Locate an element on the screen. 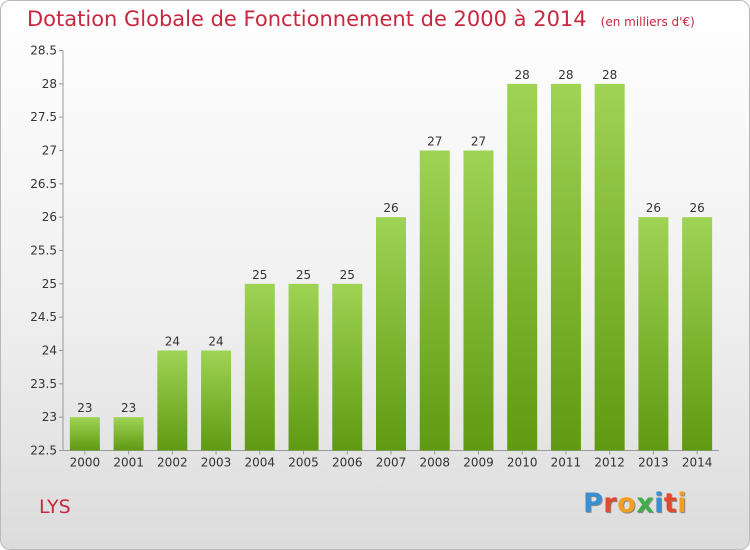 This screenshot has height=550, width=750. bar-2004 is located at coordinates (259, 367).